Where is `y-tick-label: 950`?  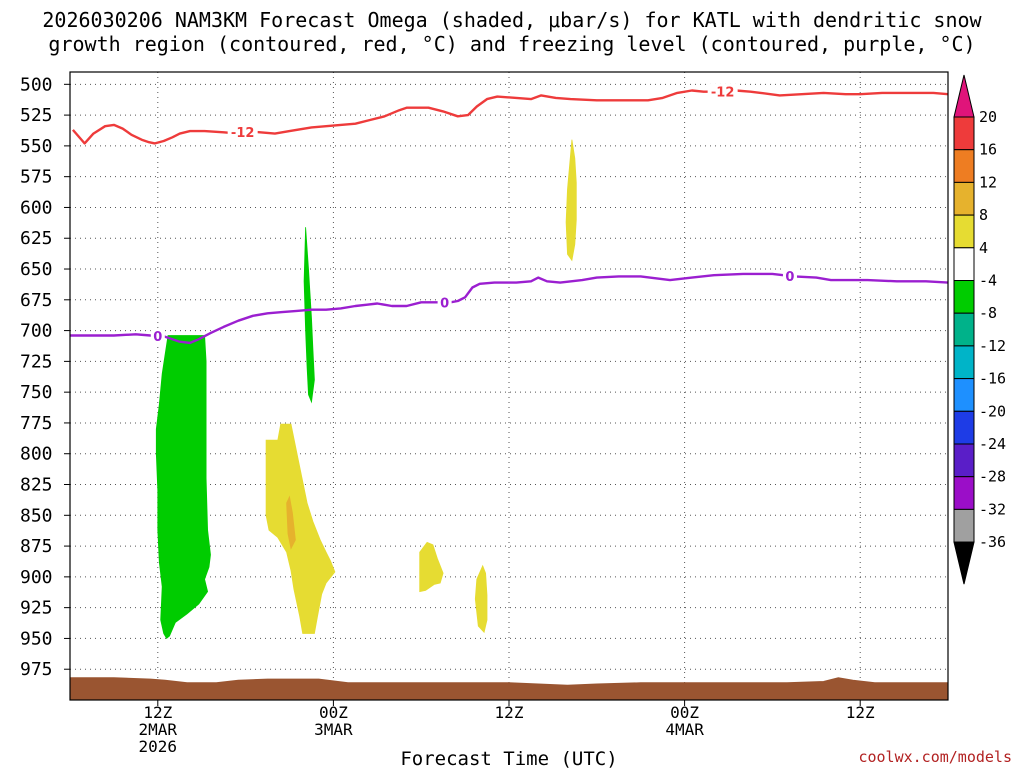
y-tick-label: 950 is located at coordinates (36, 638).